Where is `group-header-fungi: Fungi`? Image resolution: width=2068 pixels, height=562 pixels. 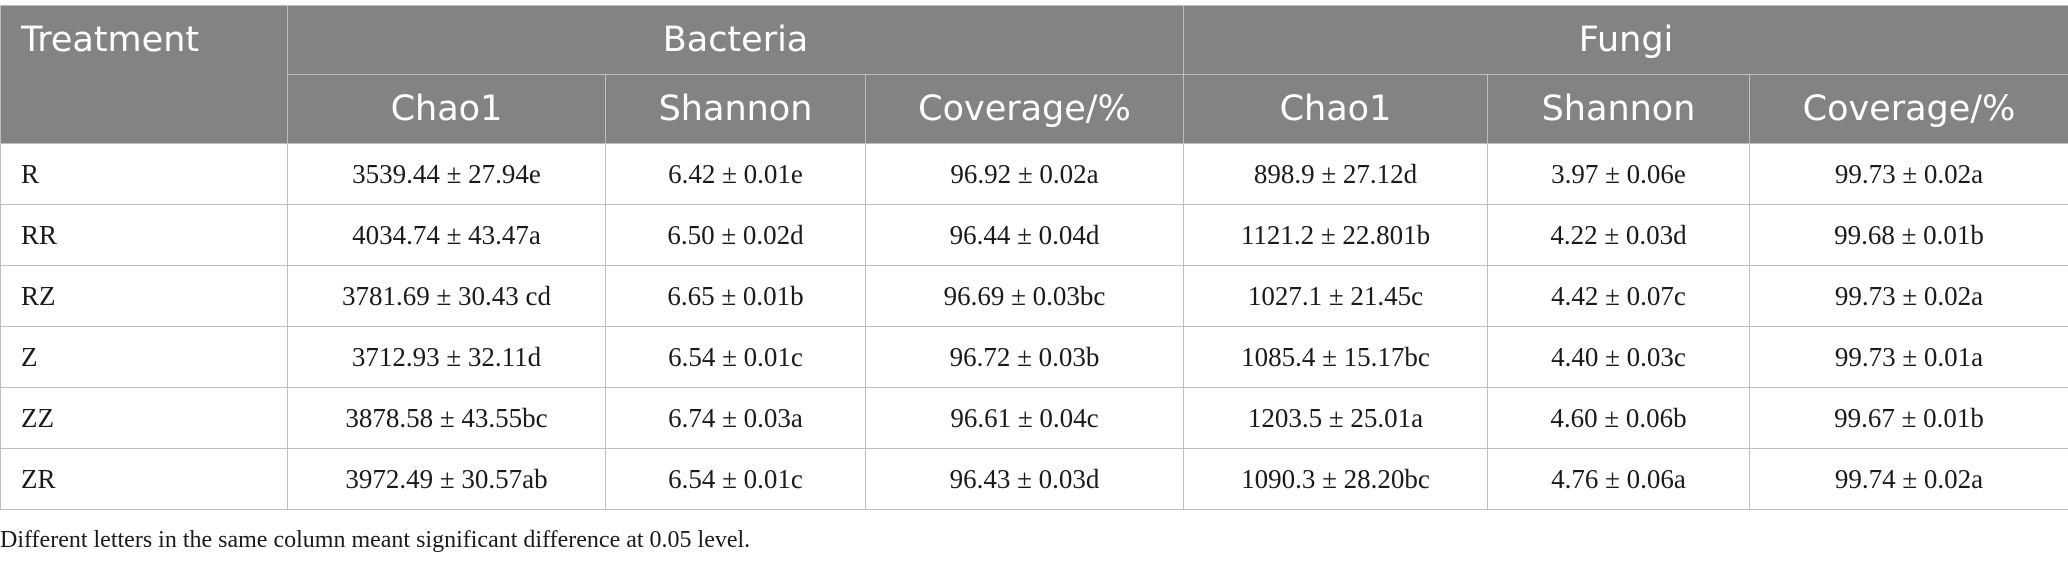
group-header-fungi: Fungi is located at coordinates (1625, 40).